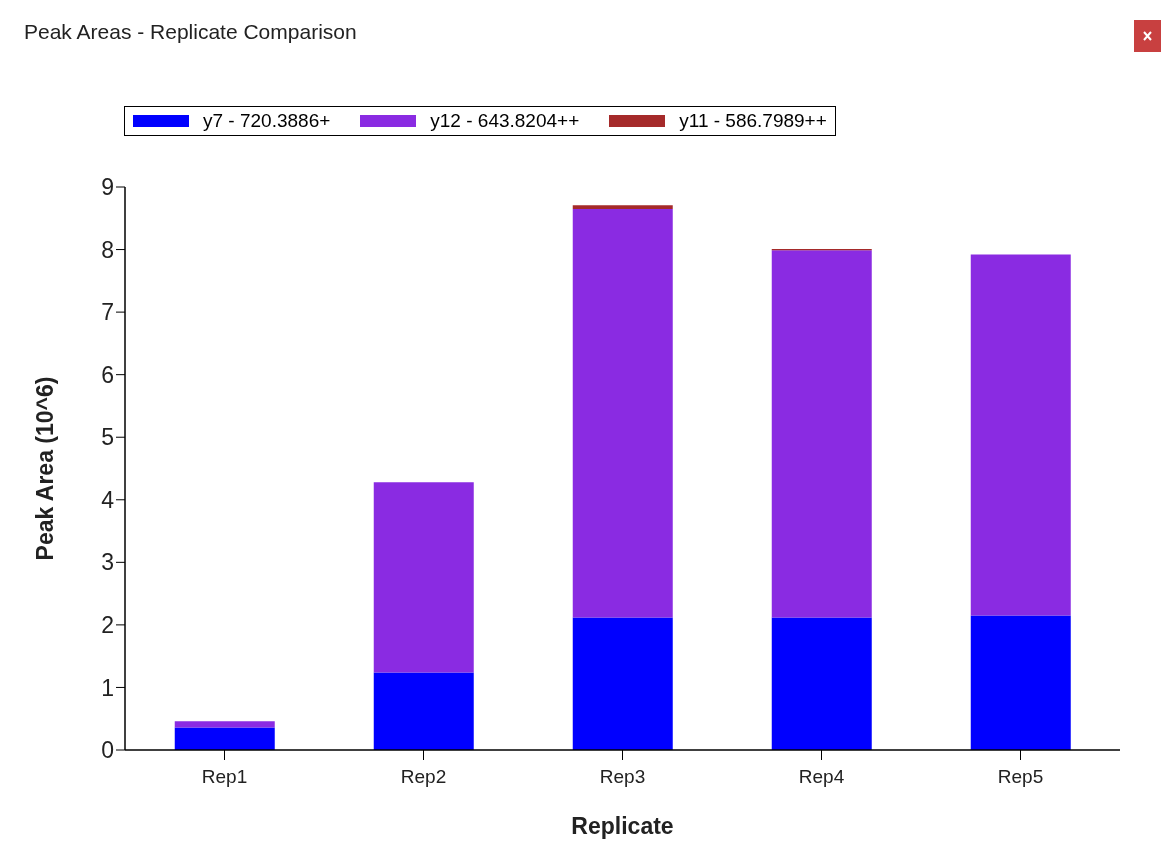 The height and width of the screenshot is (857, 1161). What do you see at coordinates (45, 468) in the screenshot?
I see `y-axis-title: Peak Area (10^6)` at bounding box center [45, 468].